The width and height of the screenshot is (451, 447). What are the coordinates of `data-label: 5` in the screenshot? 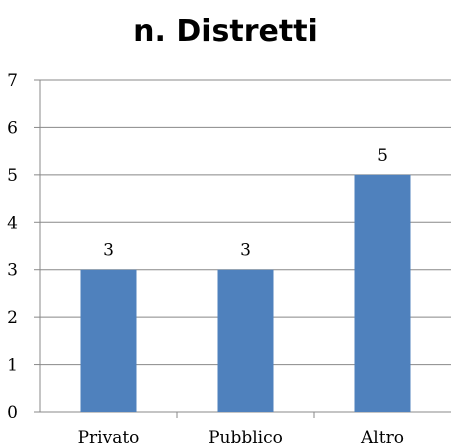 It's located at (382, 156).